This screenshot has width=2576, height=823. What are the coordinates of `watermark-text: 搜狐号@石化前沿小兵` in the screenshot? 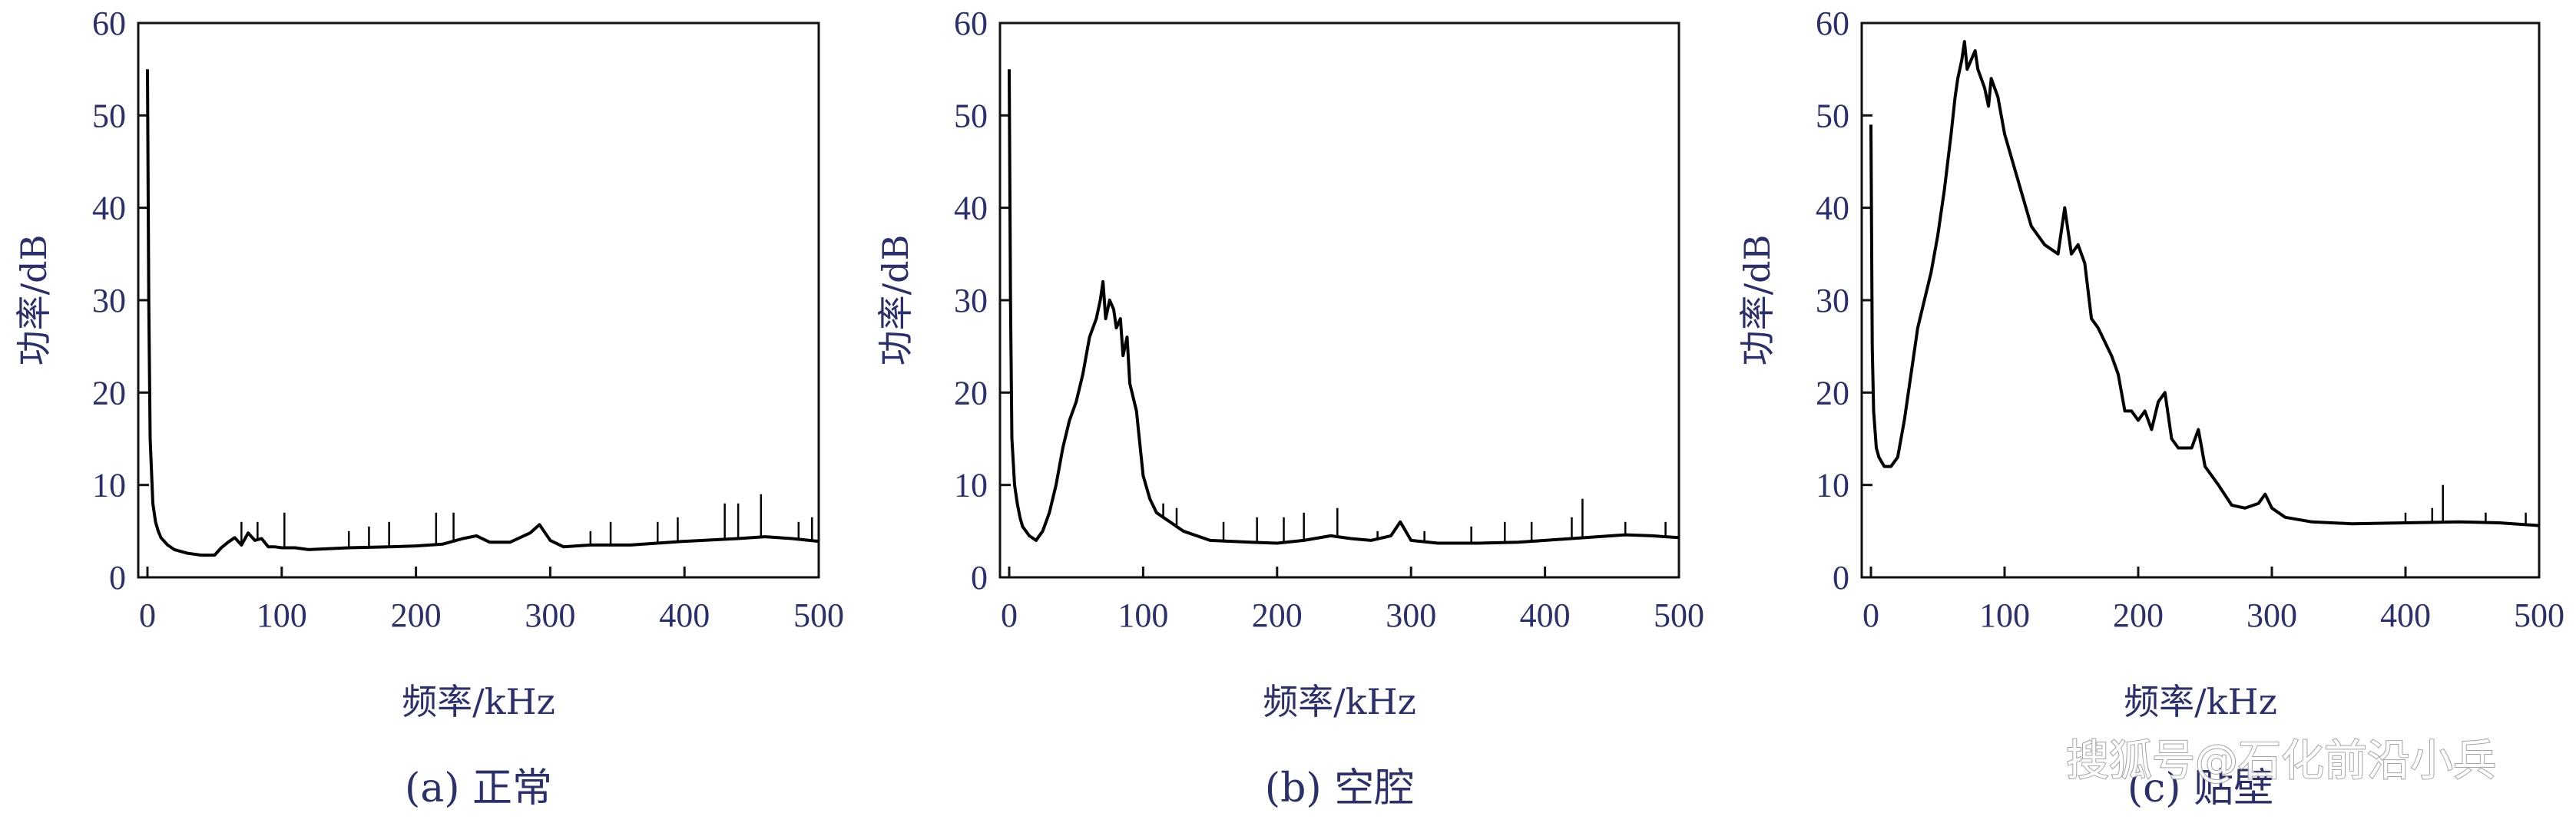 It's located at (2281, 761).